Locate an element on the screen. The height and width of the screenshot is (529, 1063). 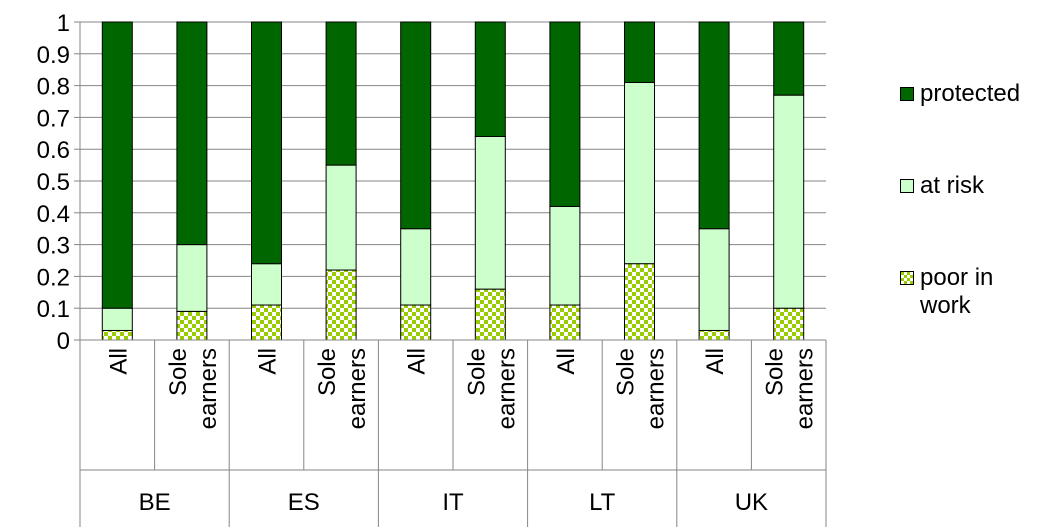
legend-label-at-risk: at risk is located at coordinates (952, 185).